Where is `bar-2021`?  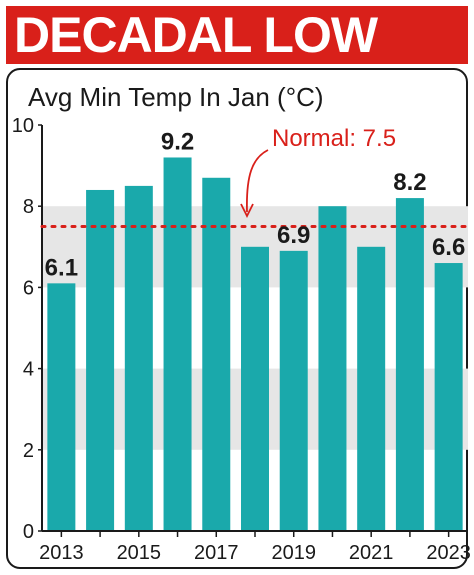
bar-2021 is located at coordinates (371, 389).